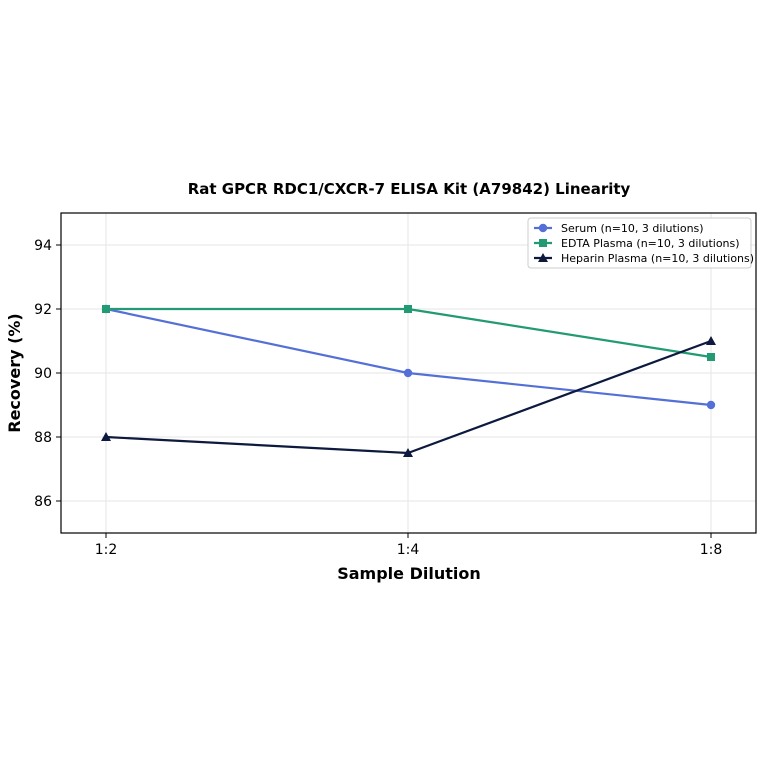 Image resolution: width=764 pixels, height=764 pixels. I want to click on legend-item: Serum (n=10, 3 dilutions), so click(619, 228).